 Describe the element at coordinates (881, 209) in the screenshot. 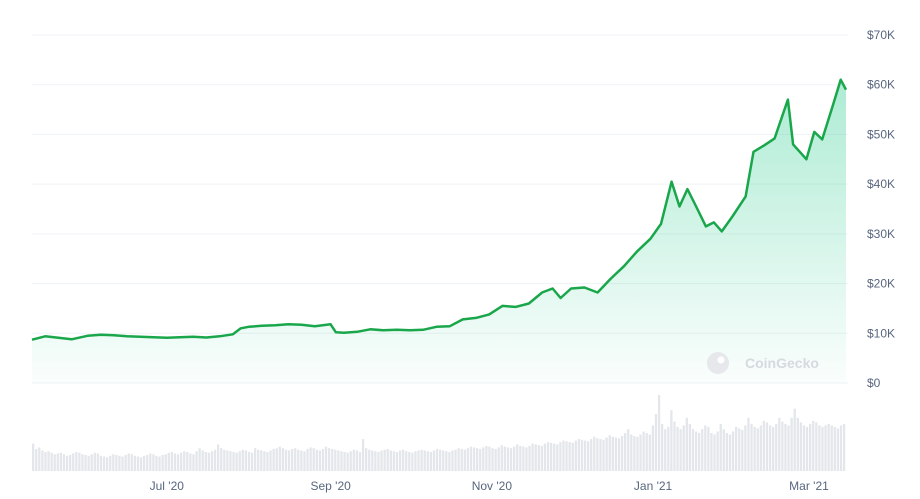

I see `y-axis: $0 $10K $20K $30K $40K $50K $60K $70K` at that location.